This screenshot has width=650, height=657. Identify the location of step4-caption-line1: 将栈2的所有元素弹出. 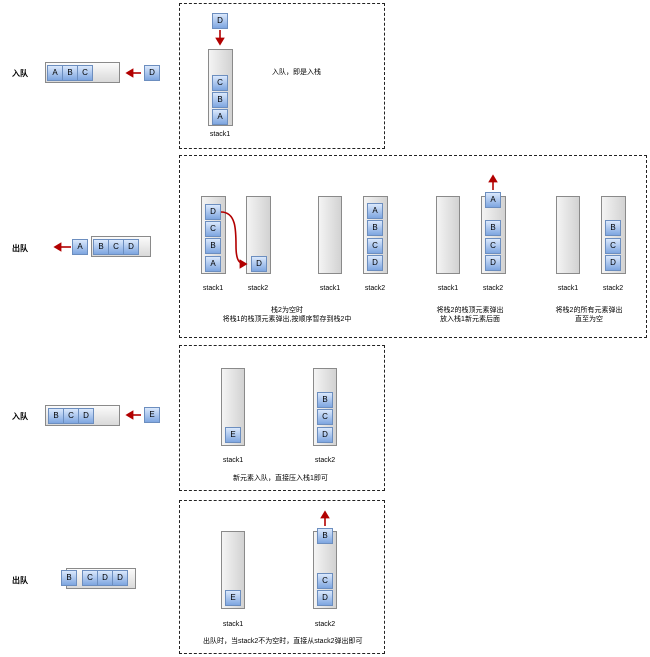
(589, 310).